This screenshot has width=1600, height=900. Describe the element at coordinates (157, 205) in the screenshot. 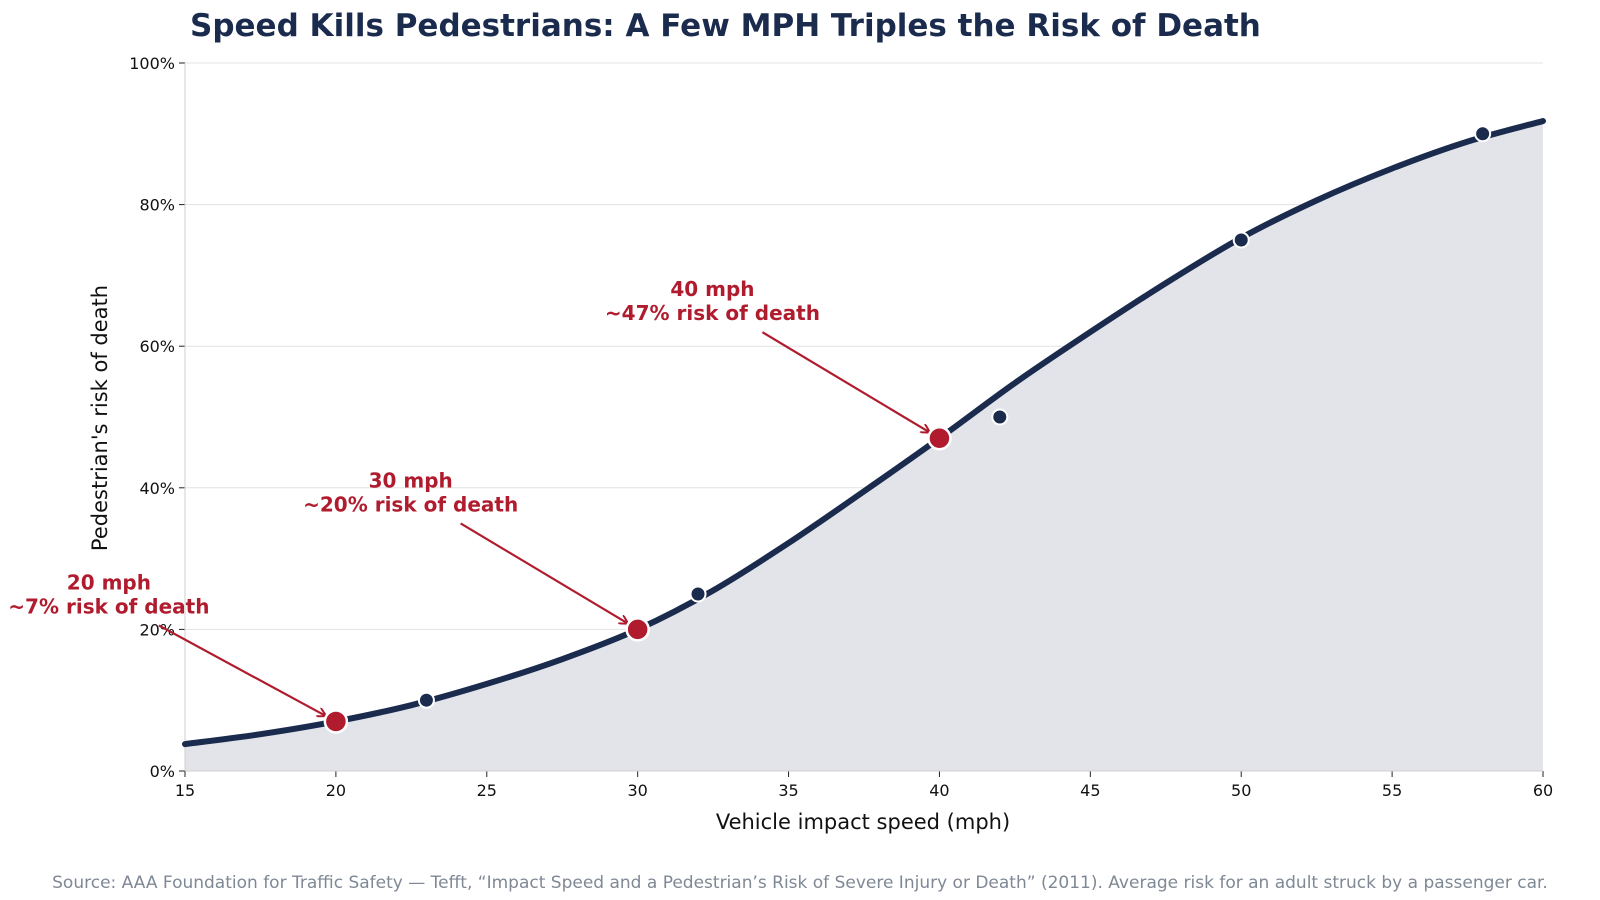

I see `y-tick-label: 80%` at that location.